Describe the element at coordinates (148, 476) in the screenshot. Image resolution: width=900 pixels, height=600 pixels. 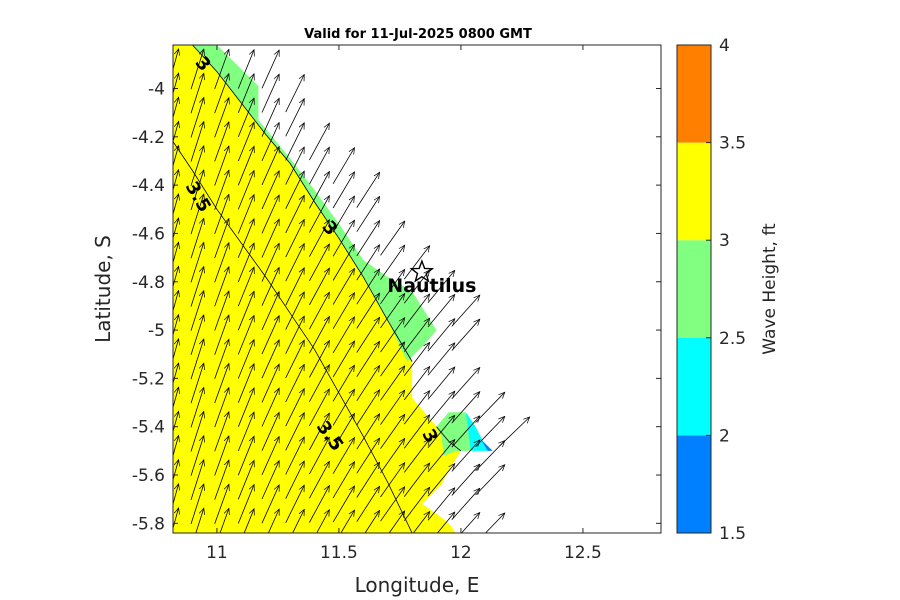
I see `y-tick-label: -5.6` at that location.